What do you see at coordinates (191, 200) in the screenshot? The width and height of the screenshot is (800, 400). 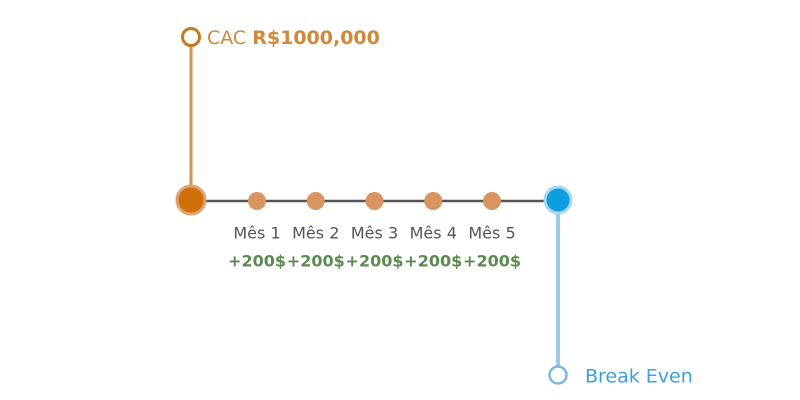 I see `start-node` at bounding box center [191, 200].